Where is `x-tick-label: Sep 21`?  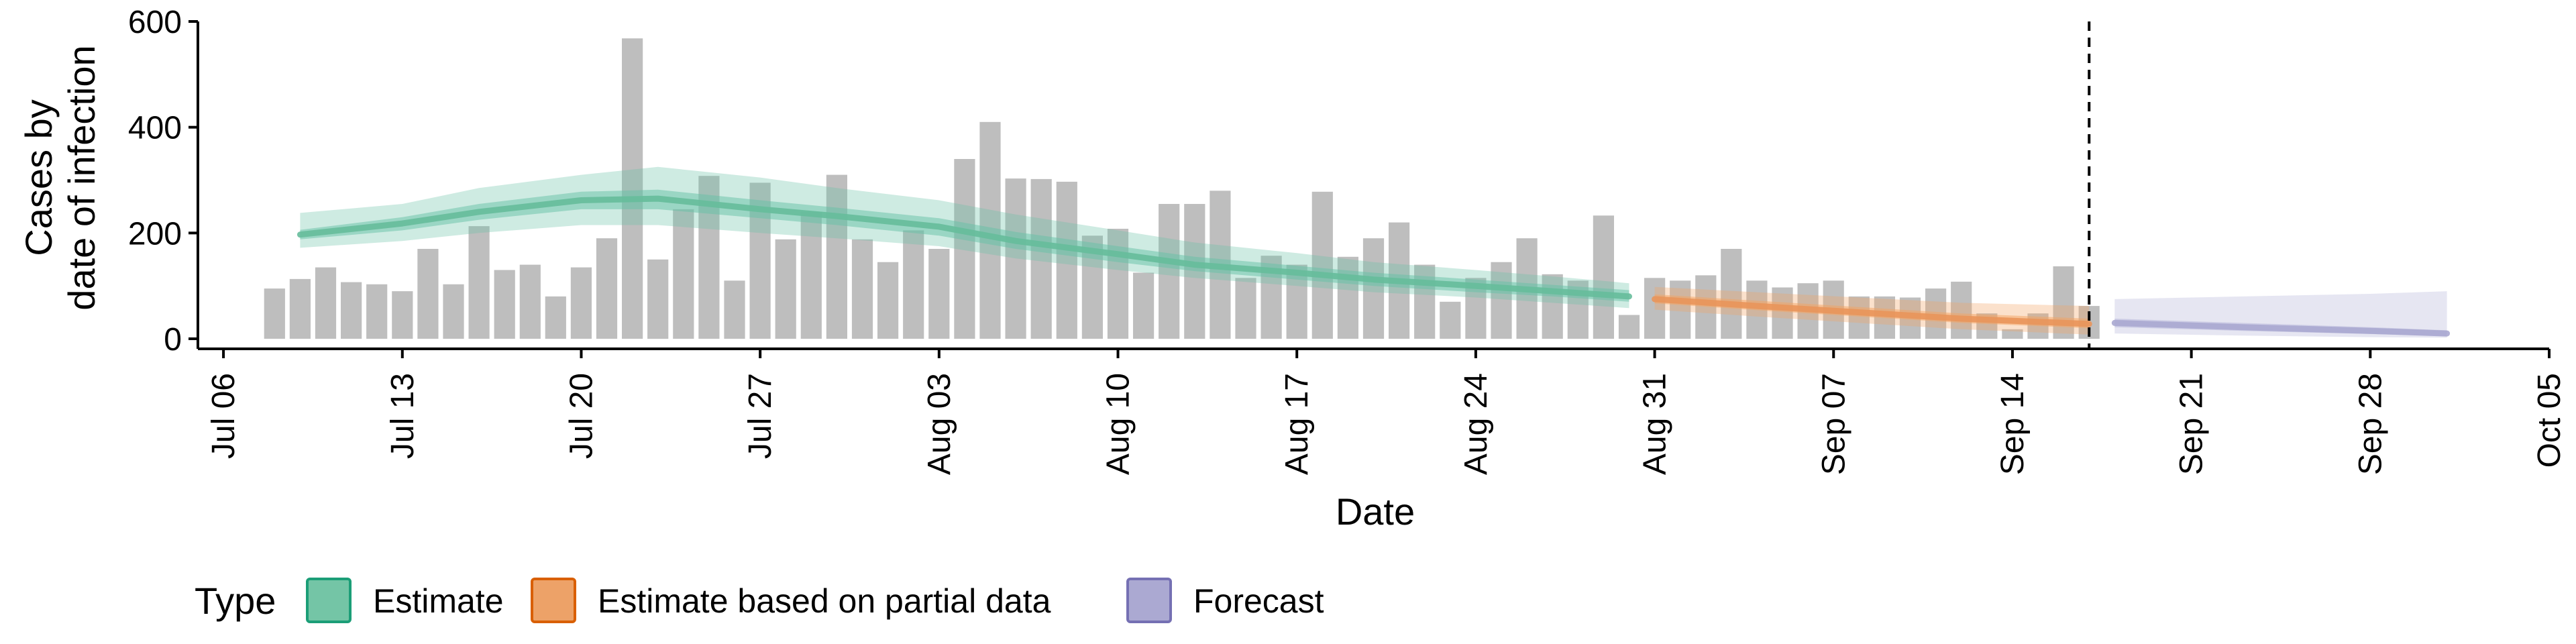
x-tick-label: Sep 21 is located at coordinates (2192, 424).